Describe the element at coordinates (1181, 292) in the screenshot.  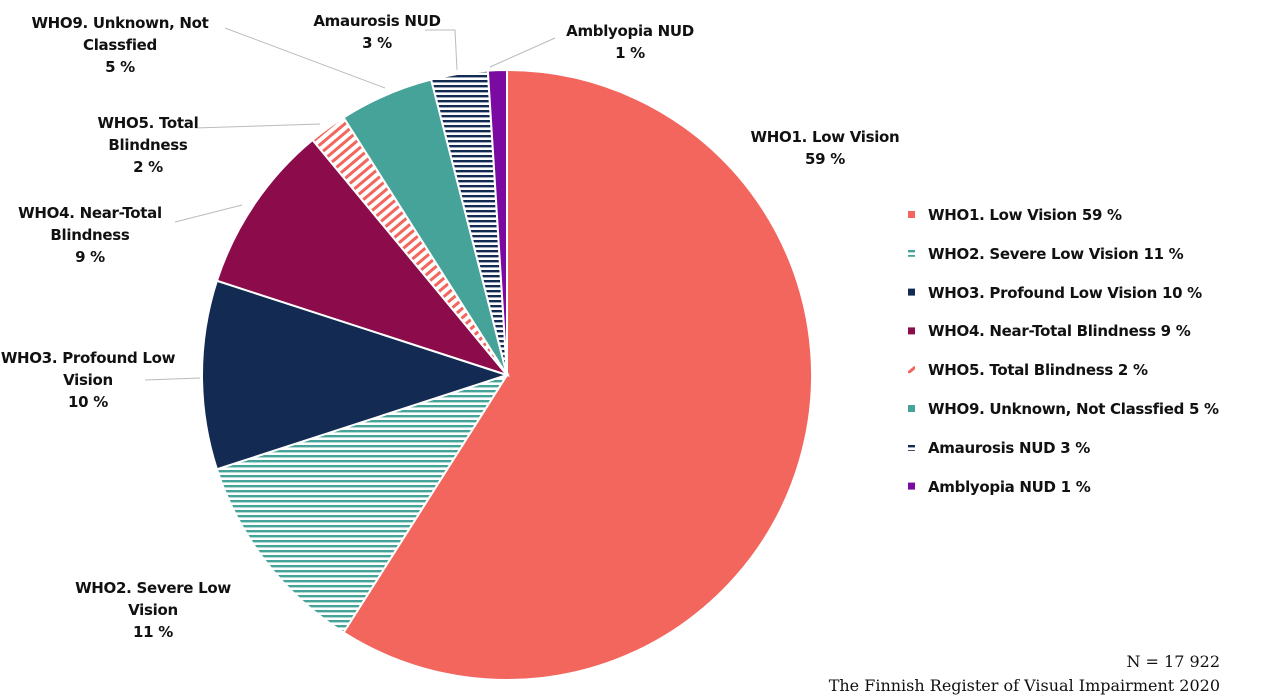
I see `legend-value: 10 %` at that location.